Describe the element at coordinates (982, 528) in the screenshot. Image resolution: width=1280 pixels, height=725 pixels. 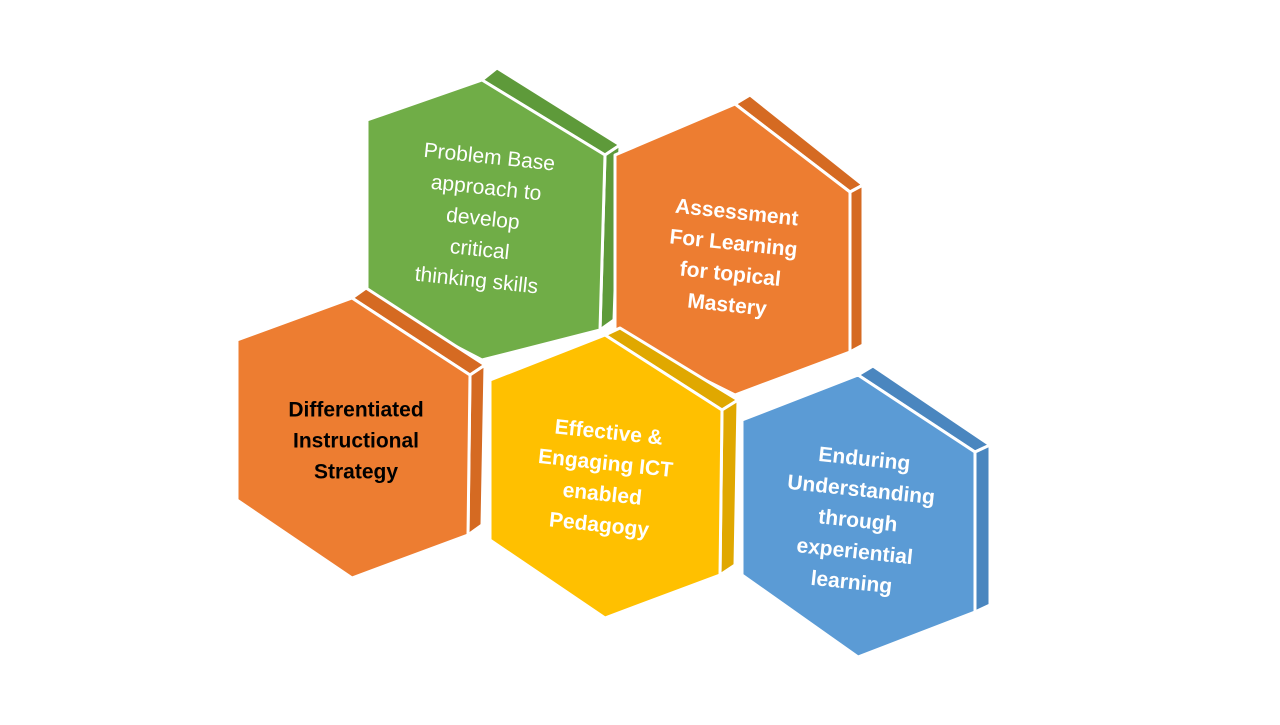
I see `hexagon-enduring-side-right` at that location.